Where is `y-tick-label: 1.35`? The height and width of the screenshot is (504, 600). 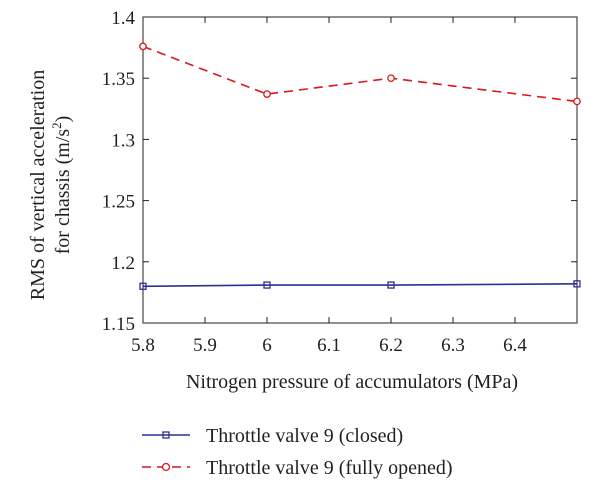 y-tick-label: 1.35 is located at coordinates (118, 79).